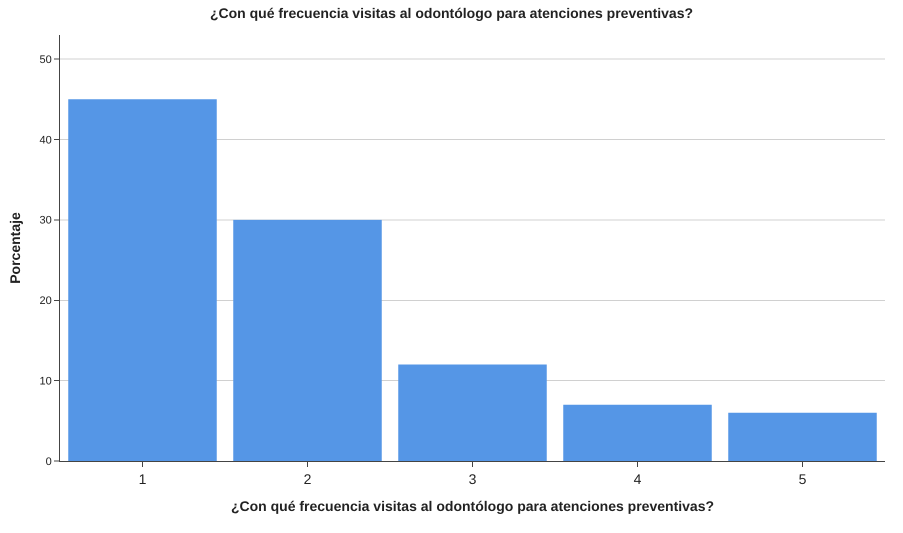  I want to click on x-tick-label: 1, so click(142, 478).